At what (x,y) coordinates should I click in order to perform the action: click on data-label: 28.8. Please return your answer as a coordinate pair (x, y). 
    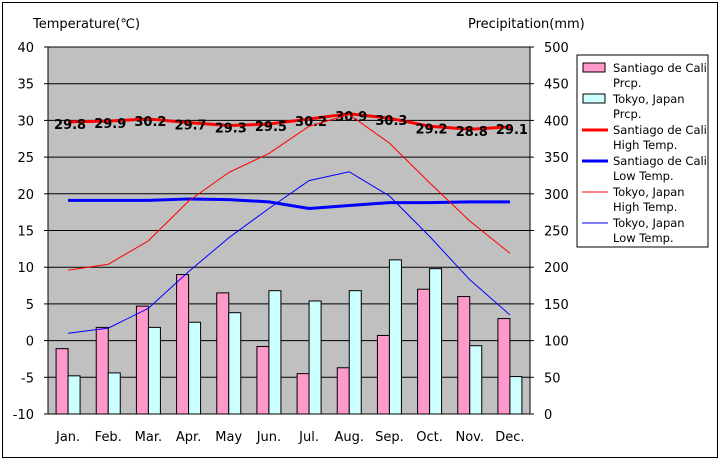
    Looking at the image, I should click on (472, 132).